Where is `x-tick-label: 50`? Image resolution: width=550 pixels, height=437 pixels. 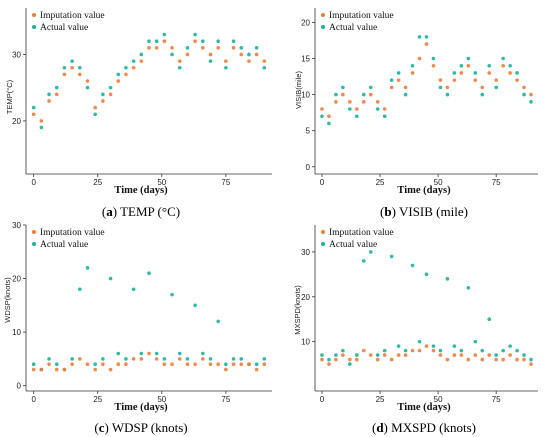
x-tick-label: 50 is located at coordinates (161, 399).